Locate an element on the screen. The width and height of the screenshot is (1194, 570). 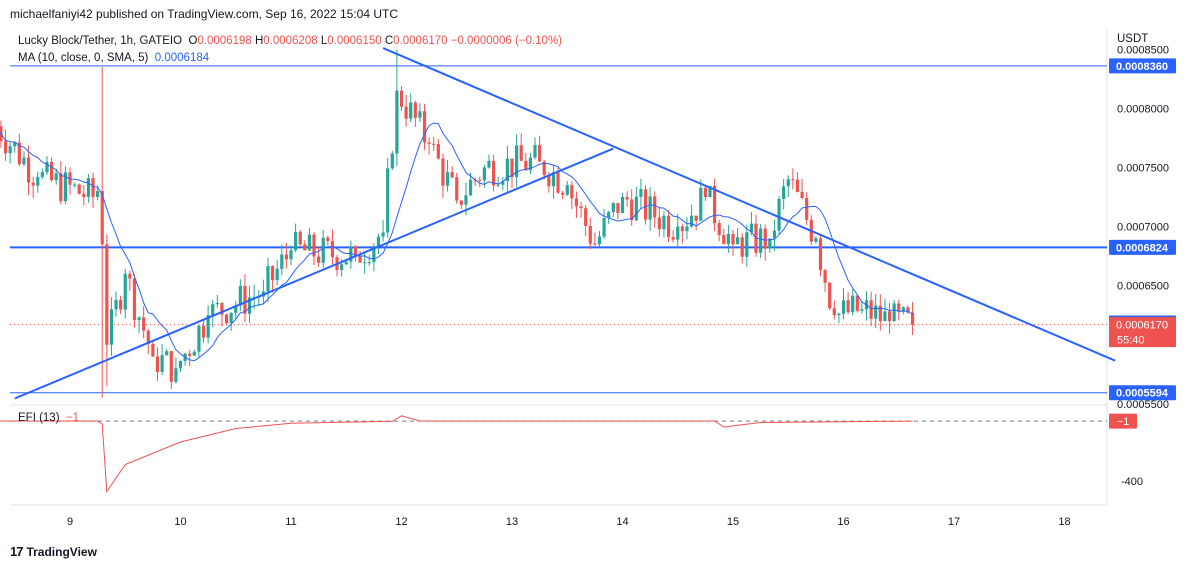
ma-legend: MA (10, close, 0, SMA, 5) 0.0006184 is located at coordinates (113, 58).